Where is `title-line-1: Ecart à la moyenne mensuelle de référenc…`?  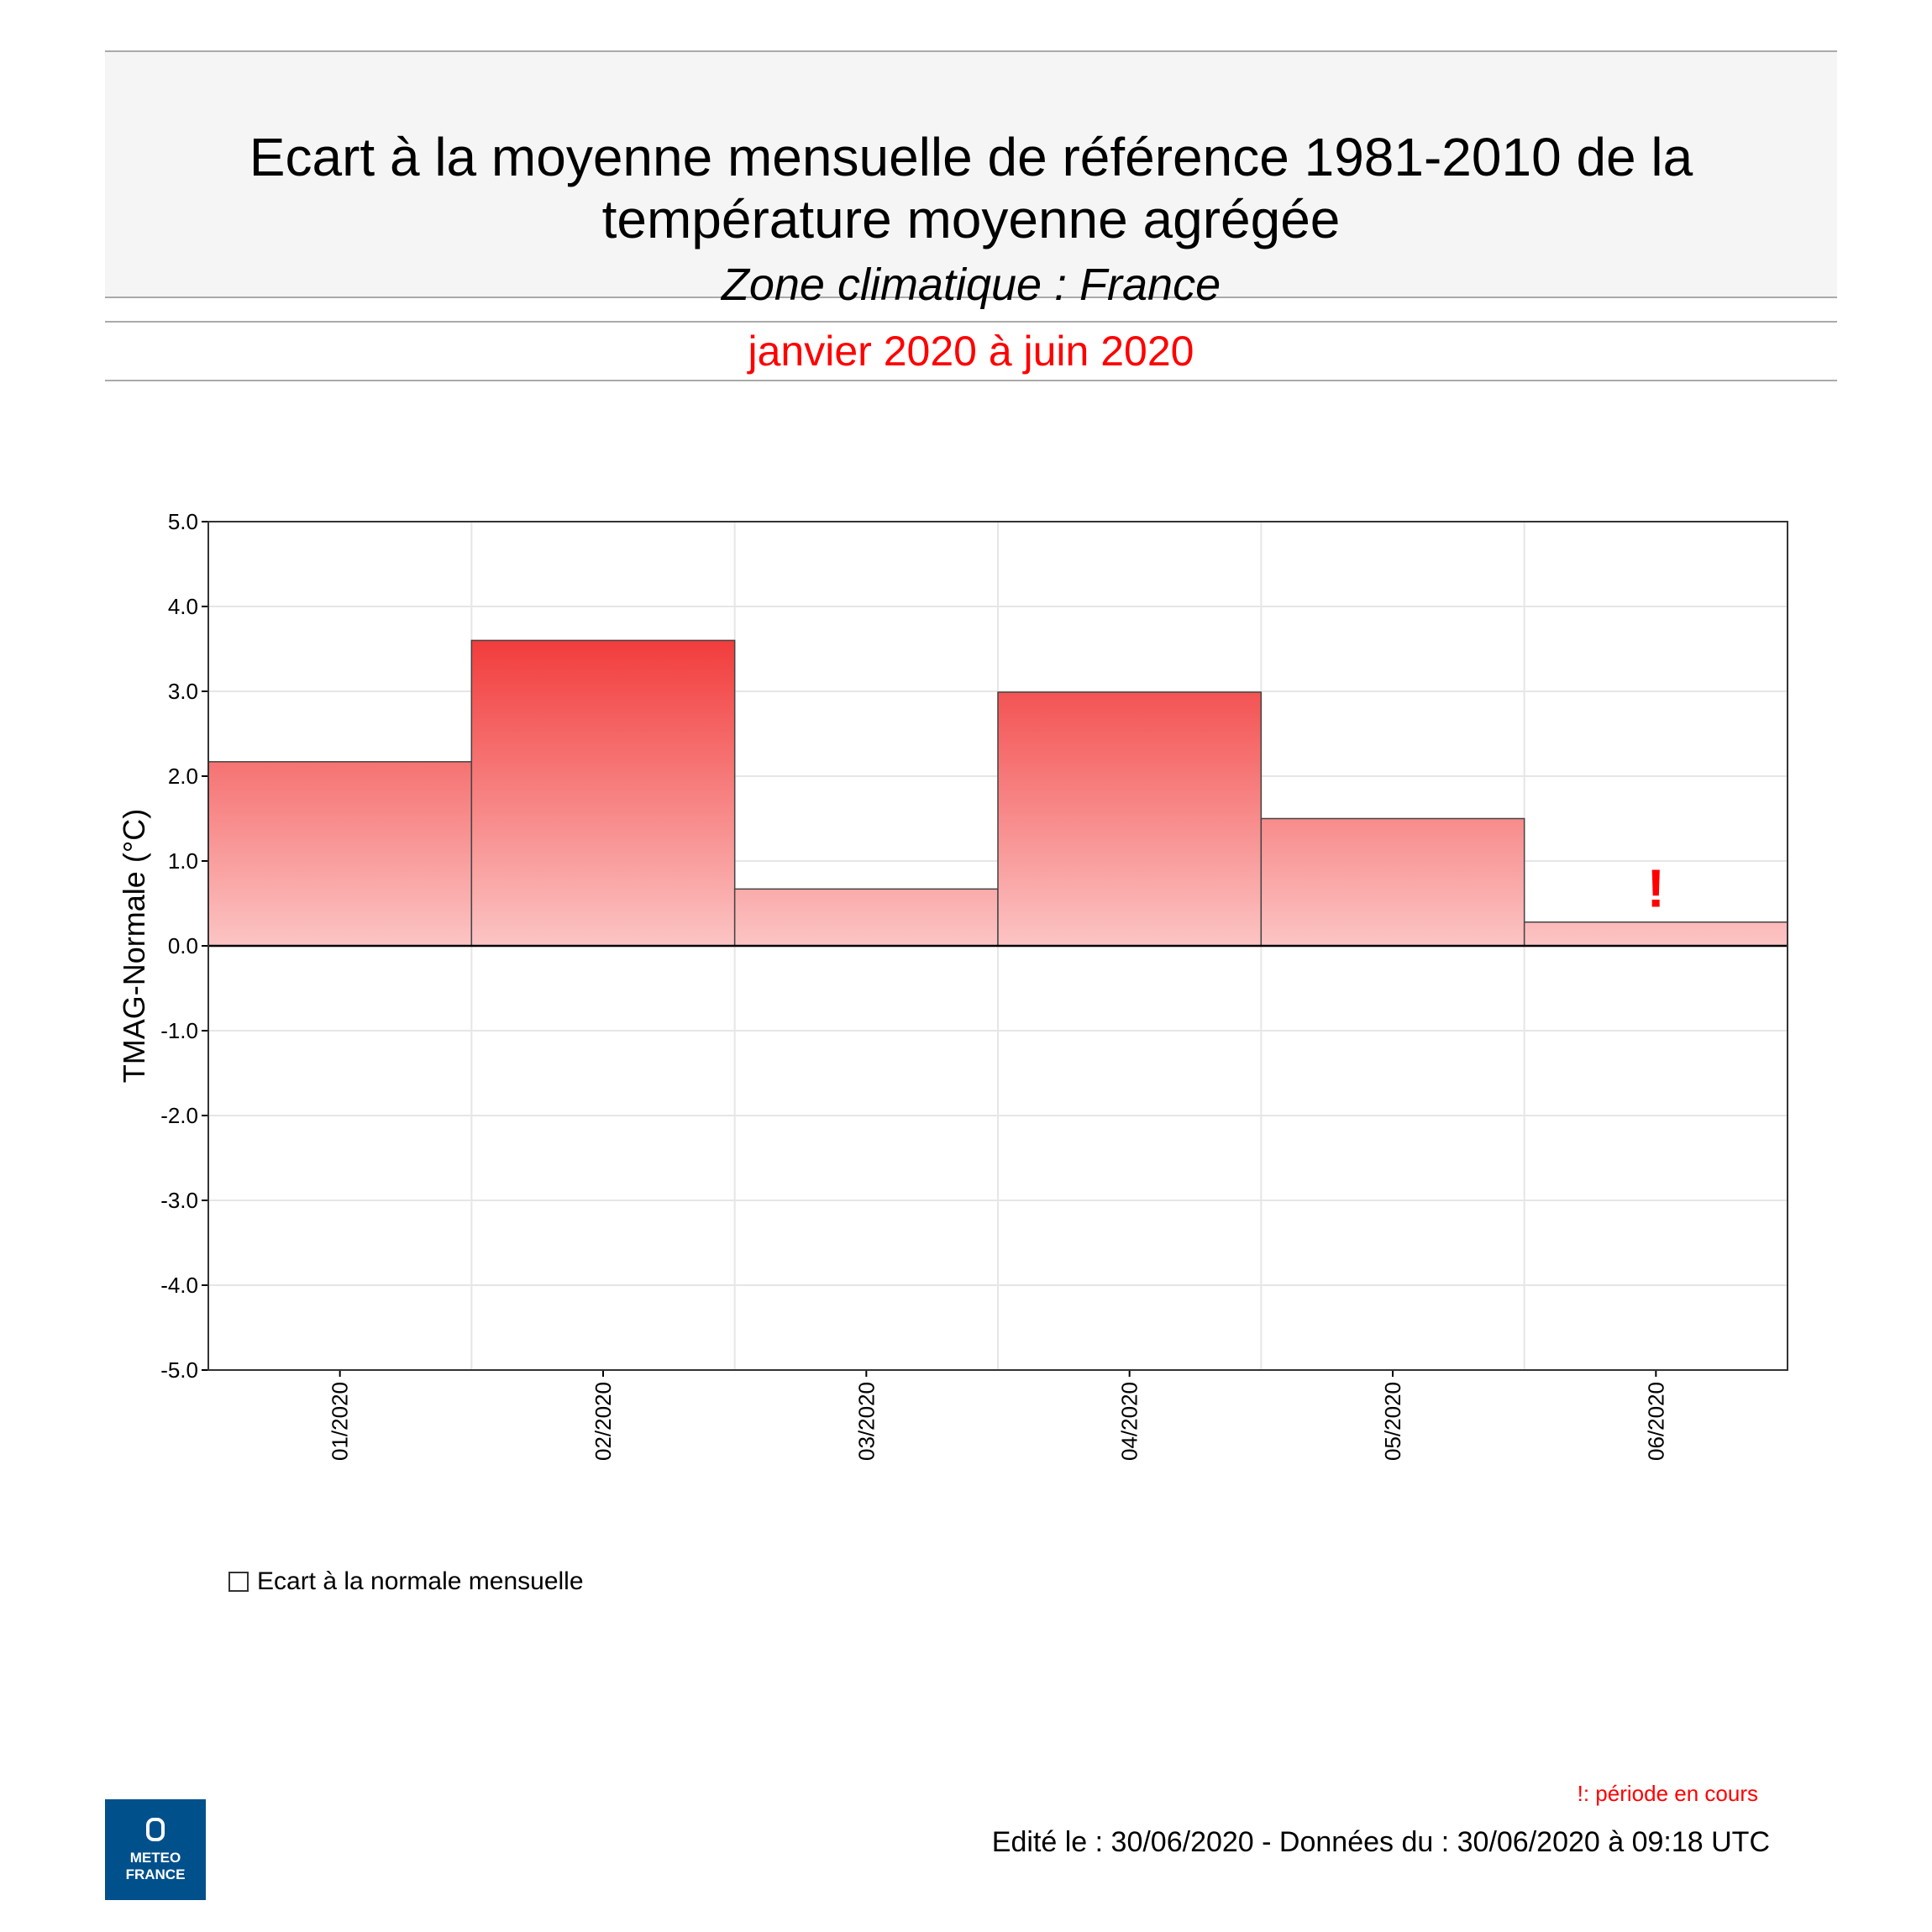 title-line-1: Ecart à la moyenne mensuelle de référenc… is located at coordinates (971, 157).